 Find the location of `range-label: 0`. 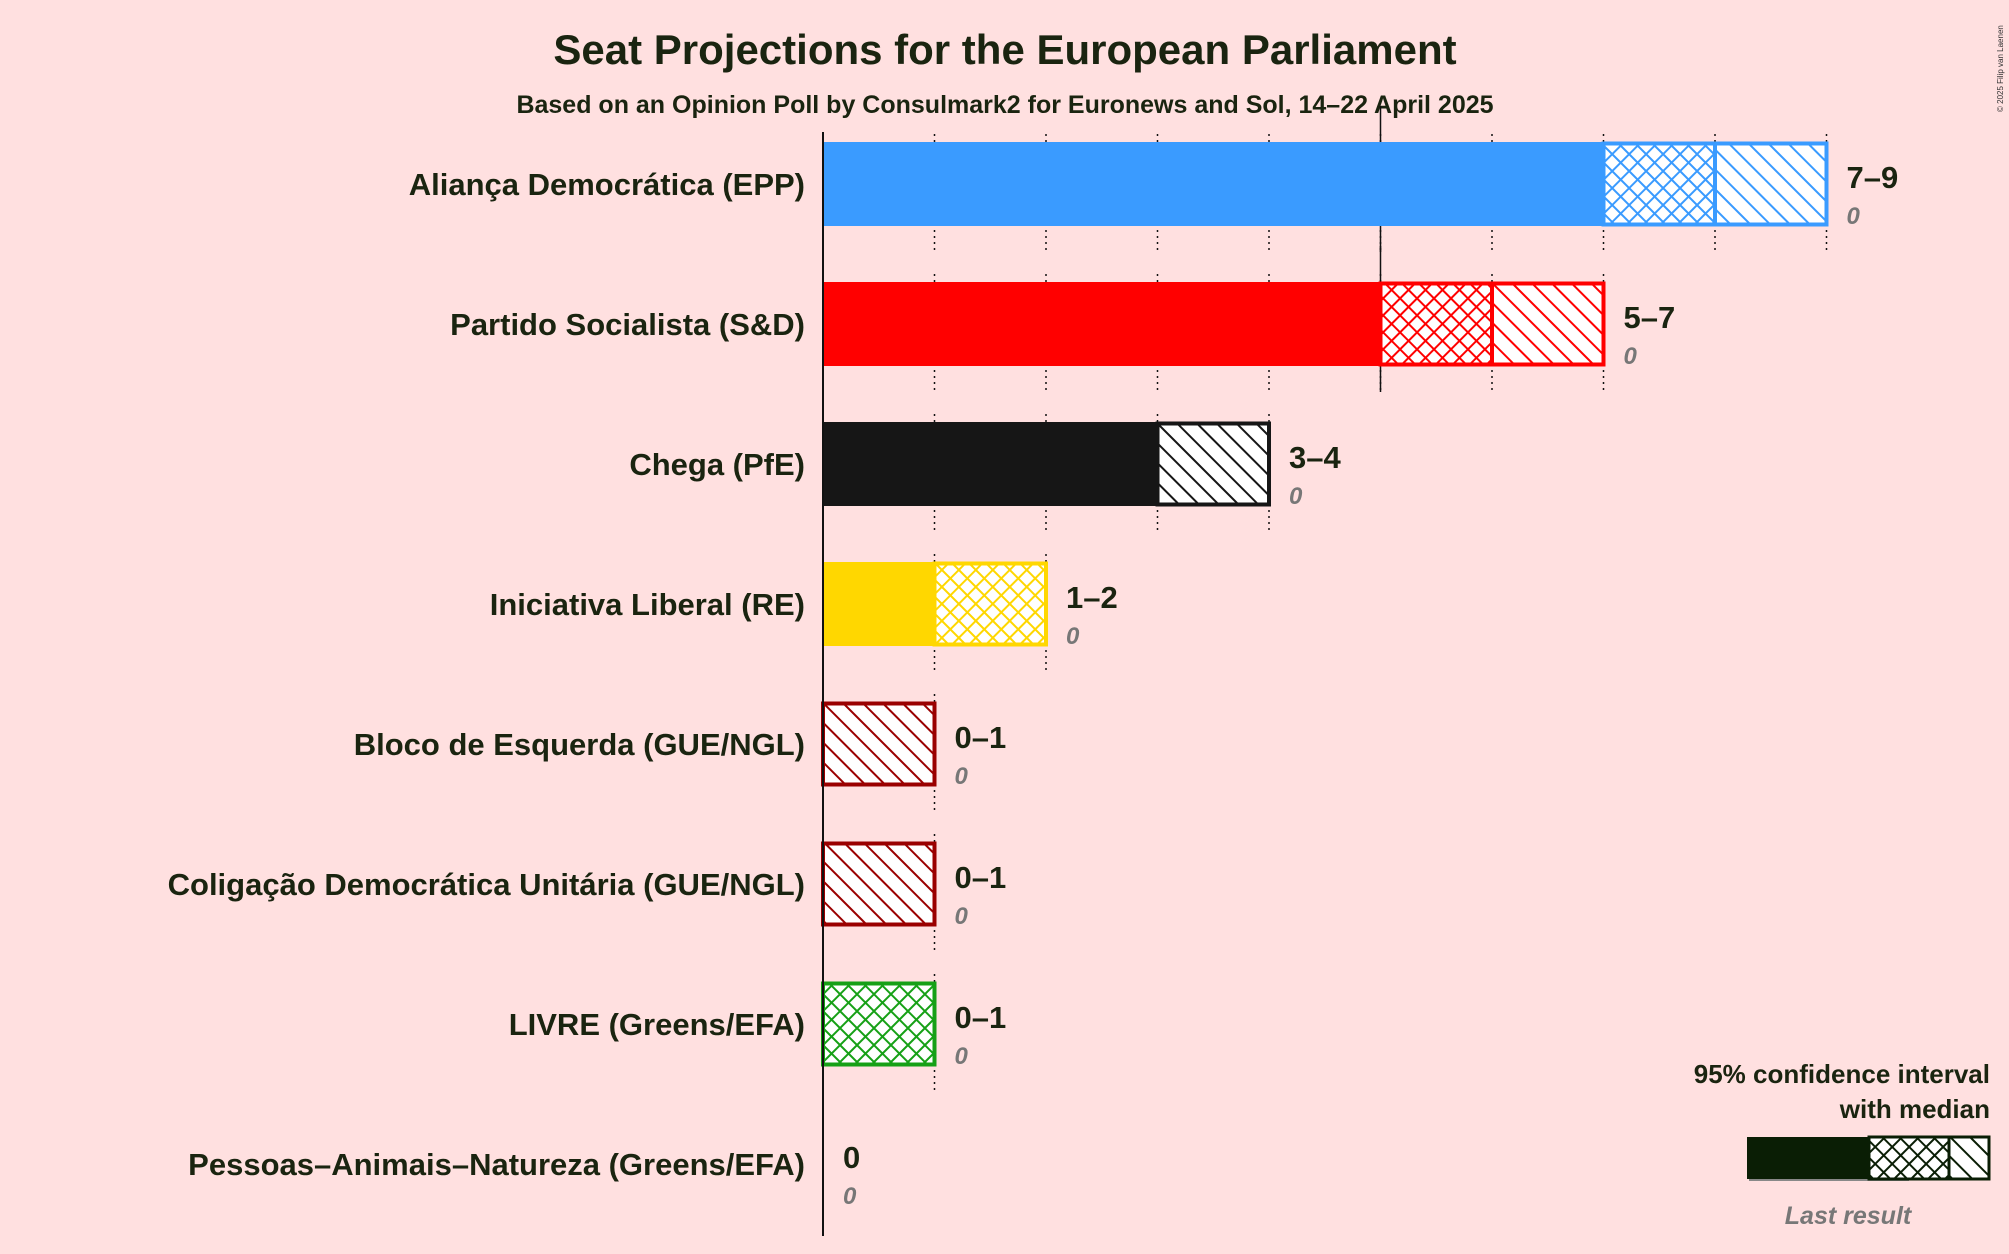

range-label: 0 is located at coordinates (851, 1157).